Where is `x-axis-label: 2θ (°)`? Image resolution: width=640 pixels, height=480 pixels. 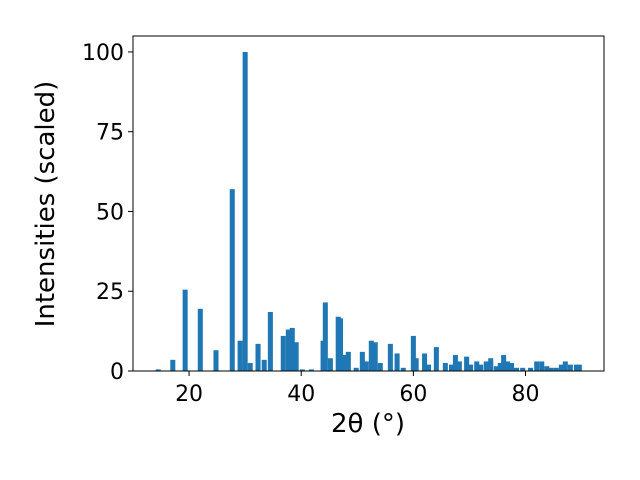
x-axis-label: 2θ (°) is located at coordinates (368, 424).